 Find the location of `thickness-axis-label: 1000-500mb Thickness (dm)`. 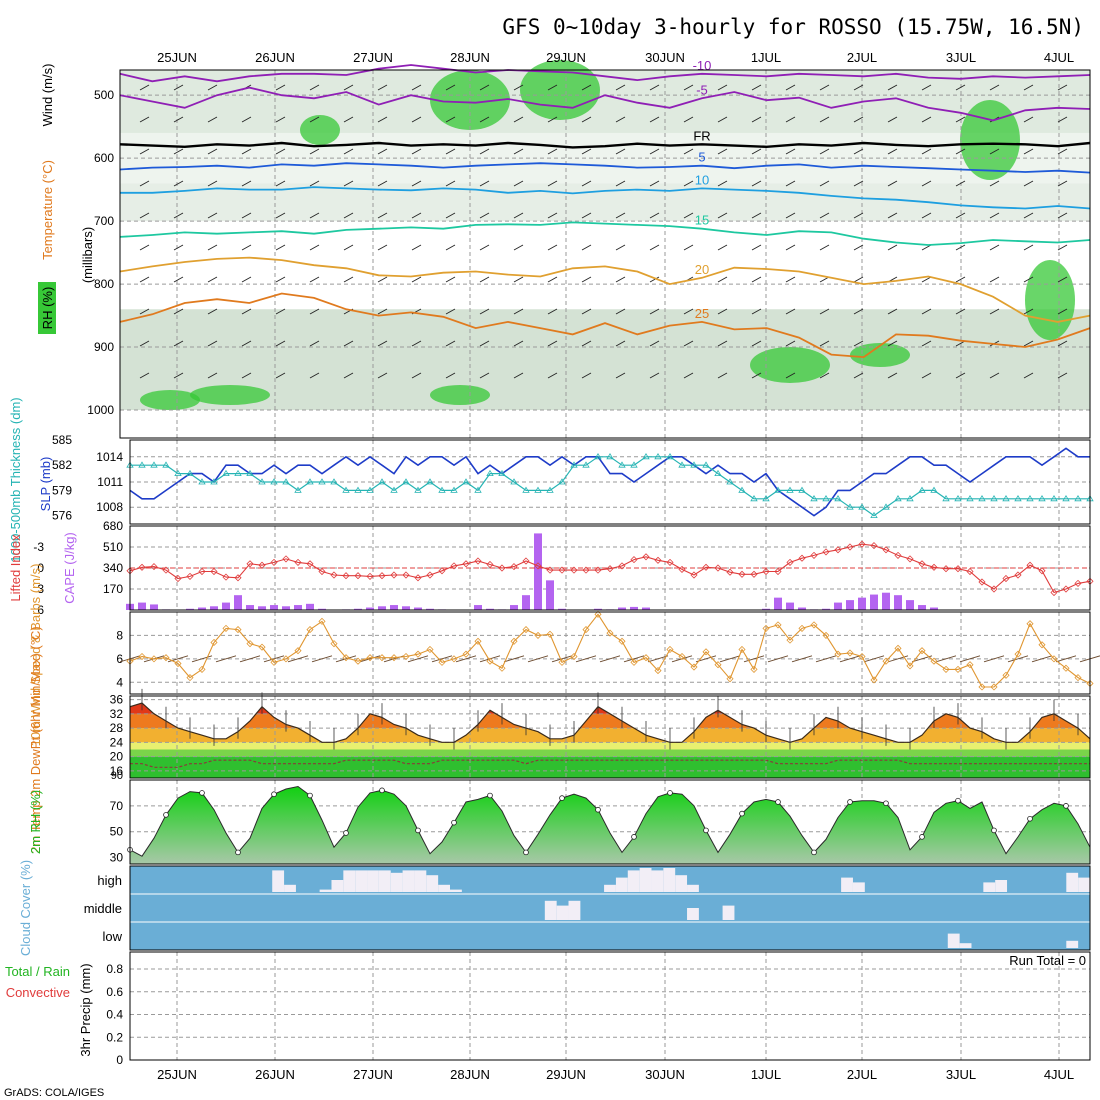

thickness-axis-label: 1000-500mb Thickness (dm) is located at coordinates (15, 479).